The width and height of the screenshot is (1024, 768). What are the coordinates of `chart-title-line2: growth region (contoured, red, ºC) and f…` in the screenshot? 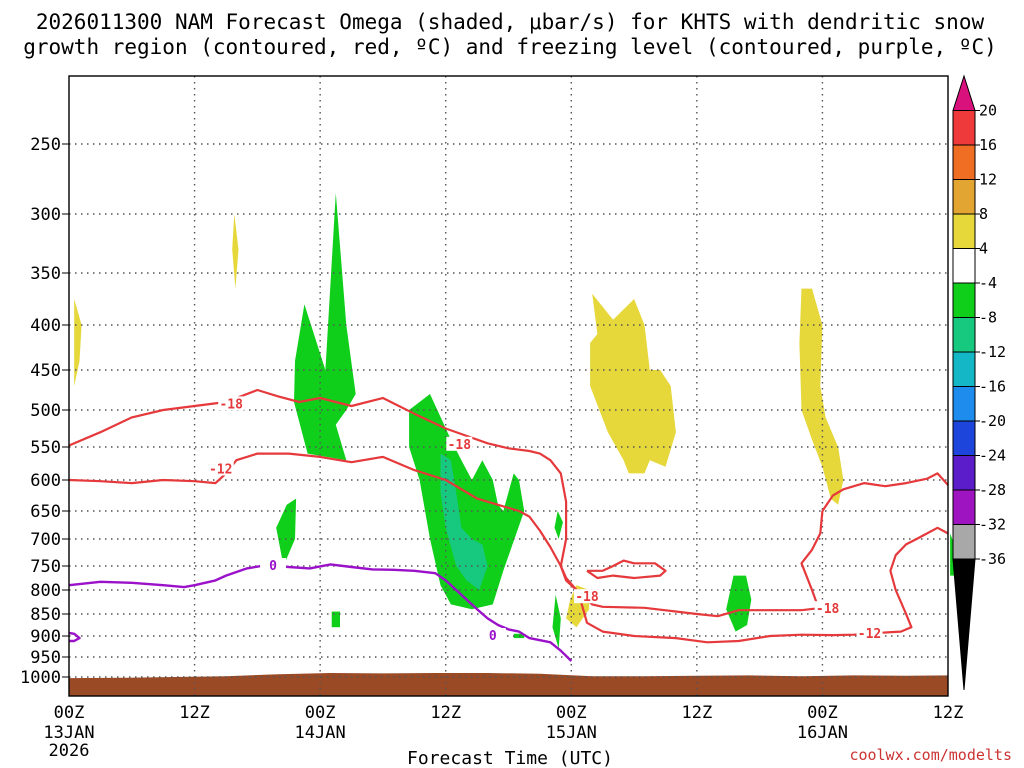 It's located at (510, 47).